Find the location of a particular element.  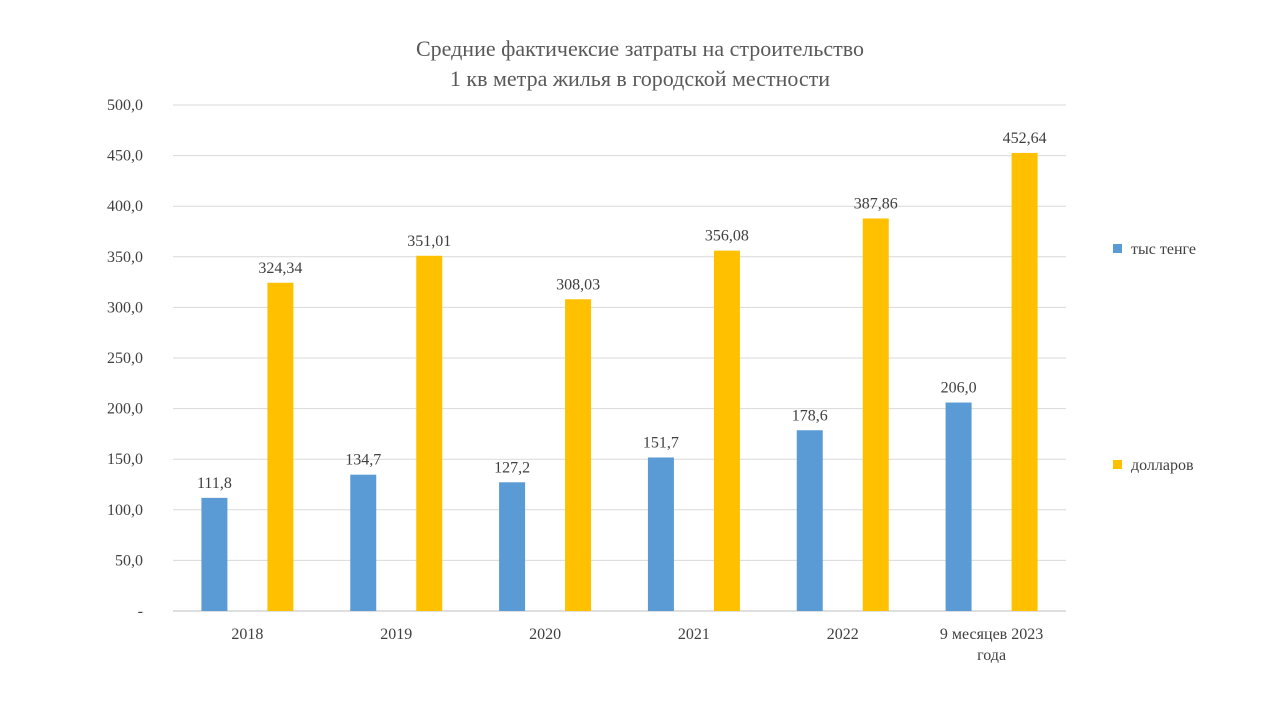

y-tick-label: 300,0 is located at coordinates (125, 307).